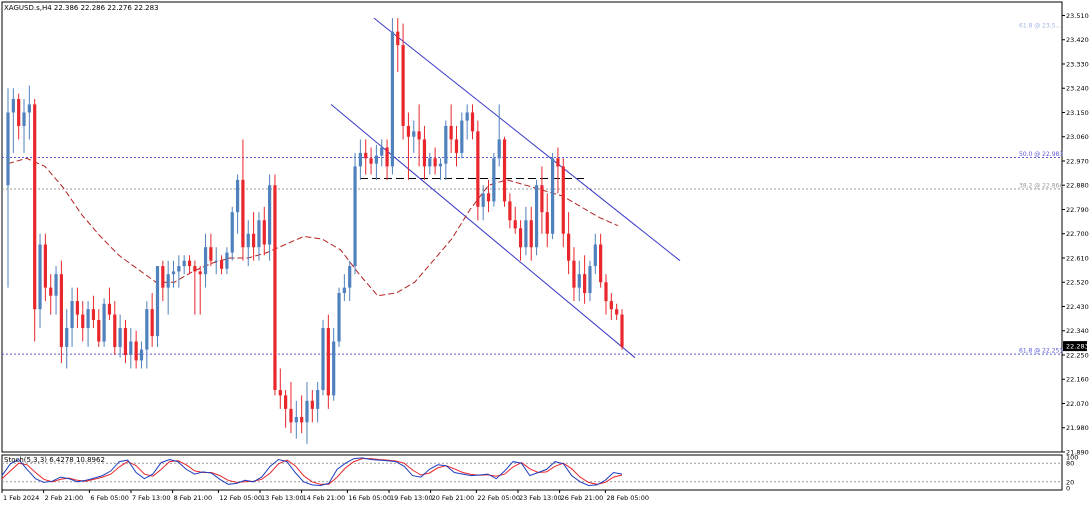 The width and height of the screenshot is (1090, 511). What do you see at coordinates (1041, 186) in the screenshot?
I see `fib-label: 38.2 @ 22.866` at bounding box center [1041, 186].